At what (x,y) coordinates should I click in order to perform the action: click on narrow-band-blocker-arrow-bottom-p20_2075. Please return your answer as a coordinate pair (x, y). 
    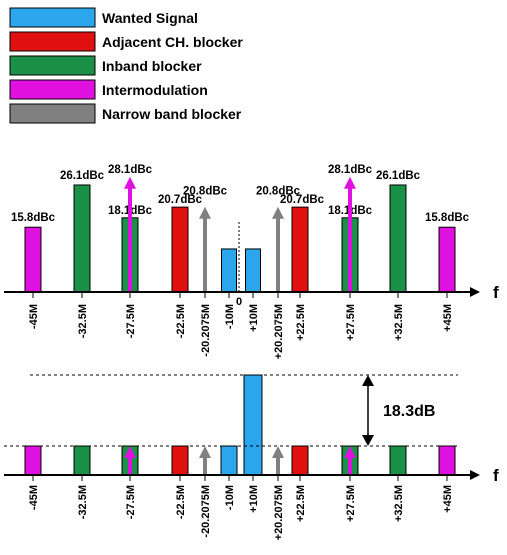
    Looking at the image, I should click on (278, 460).